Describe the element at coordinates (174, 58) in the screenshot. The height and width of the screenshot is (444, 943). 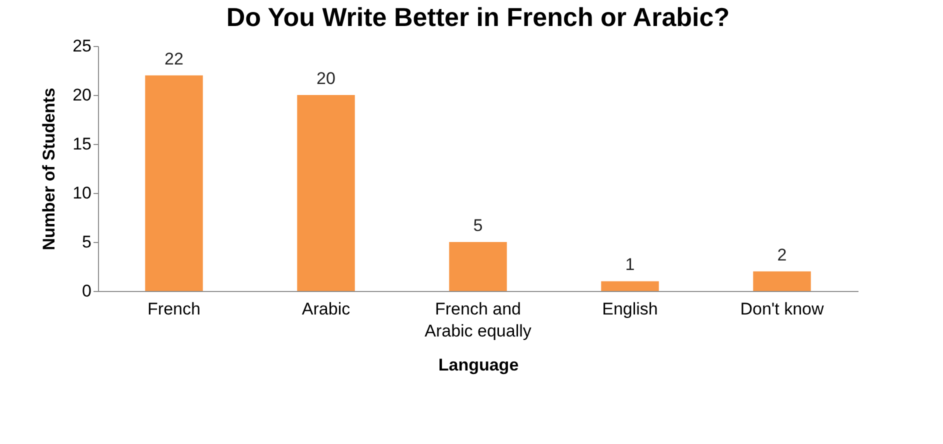
I see `data-label: 22` at that location.